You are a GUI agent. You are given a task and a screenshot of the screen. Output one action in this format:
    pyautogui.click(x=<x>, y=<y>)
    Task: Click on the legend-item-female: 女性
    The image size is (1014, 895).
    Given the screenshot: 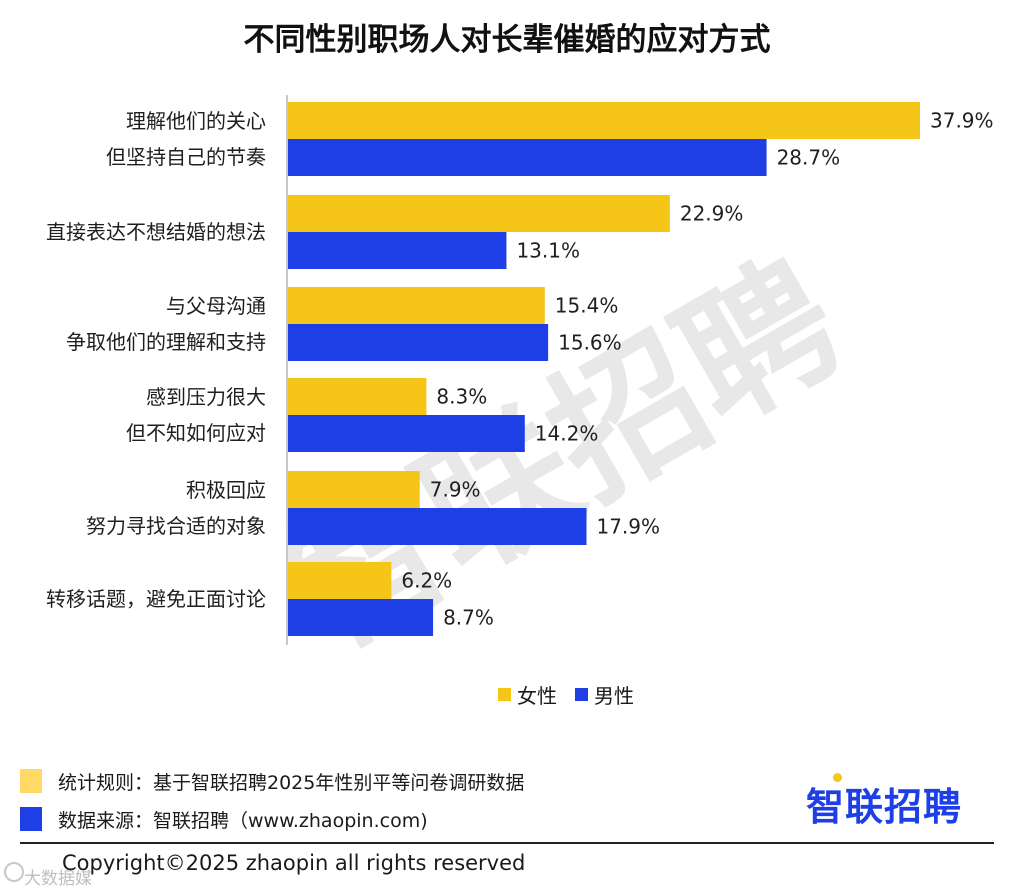 What is the action you would take?
    pyautogui.click(x=527, y=694)
    